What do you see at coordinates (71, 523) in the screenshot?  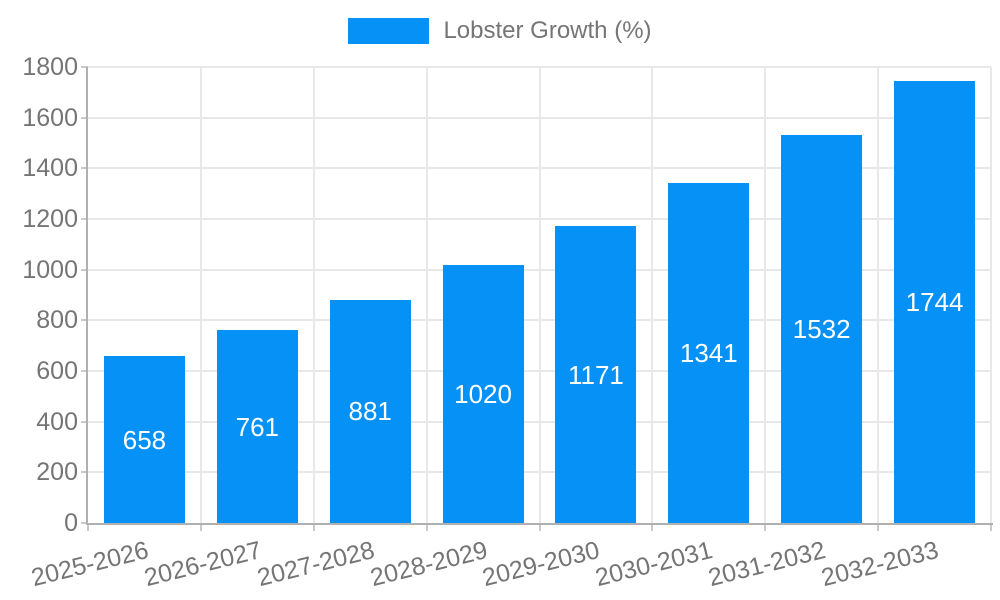 I see `y-tick-label: 0` at bounding box center [71, 523].